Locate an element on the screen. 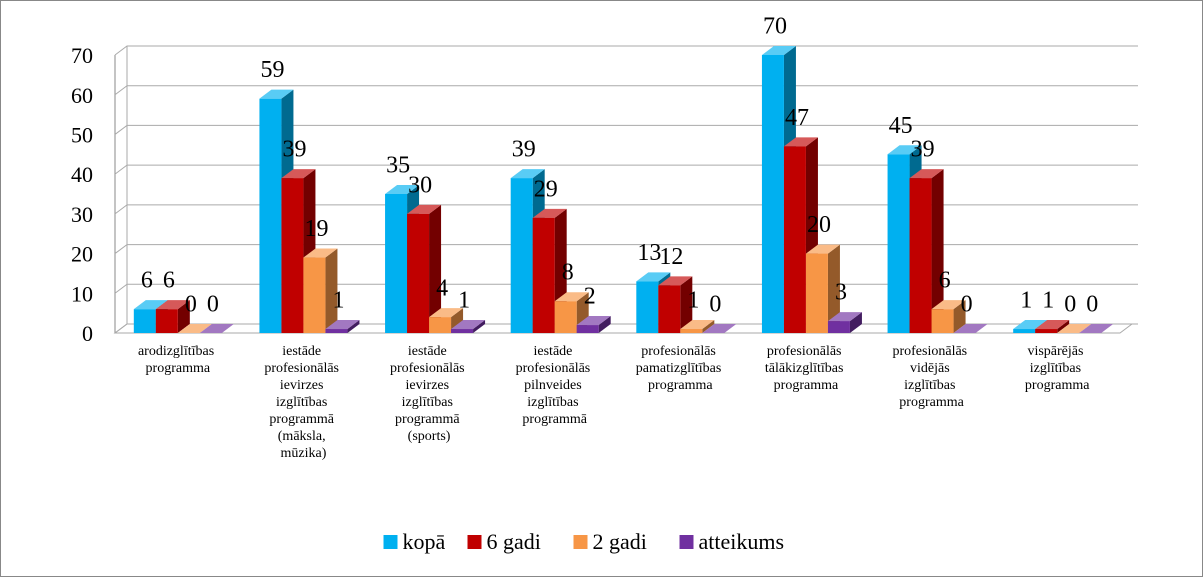  value-label: 3 is located at coordinates (841, 293).